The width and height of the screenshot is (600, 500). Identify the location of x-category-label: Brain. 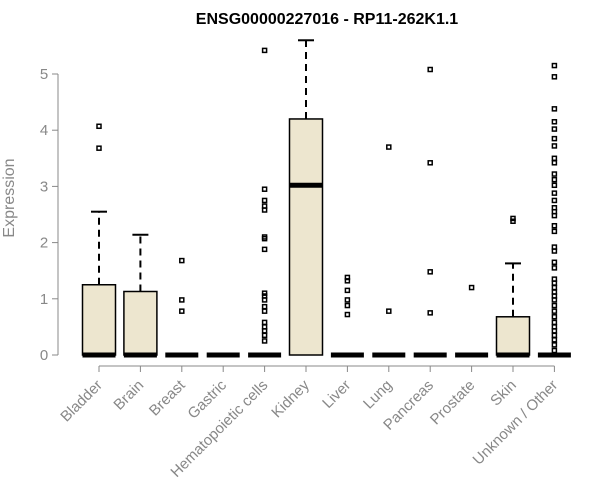
(128, 395).